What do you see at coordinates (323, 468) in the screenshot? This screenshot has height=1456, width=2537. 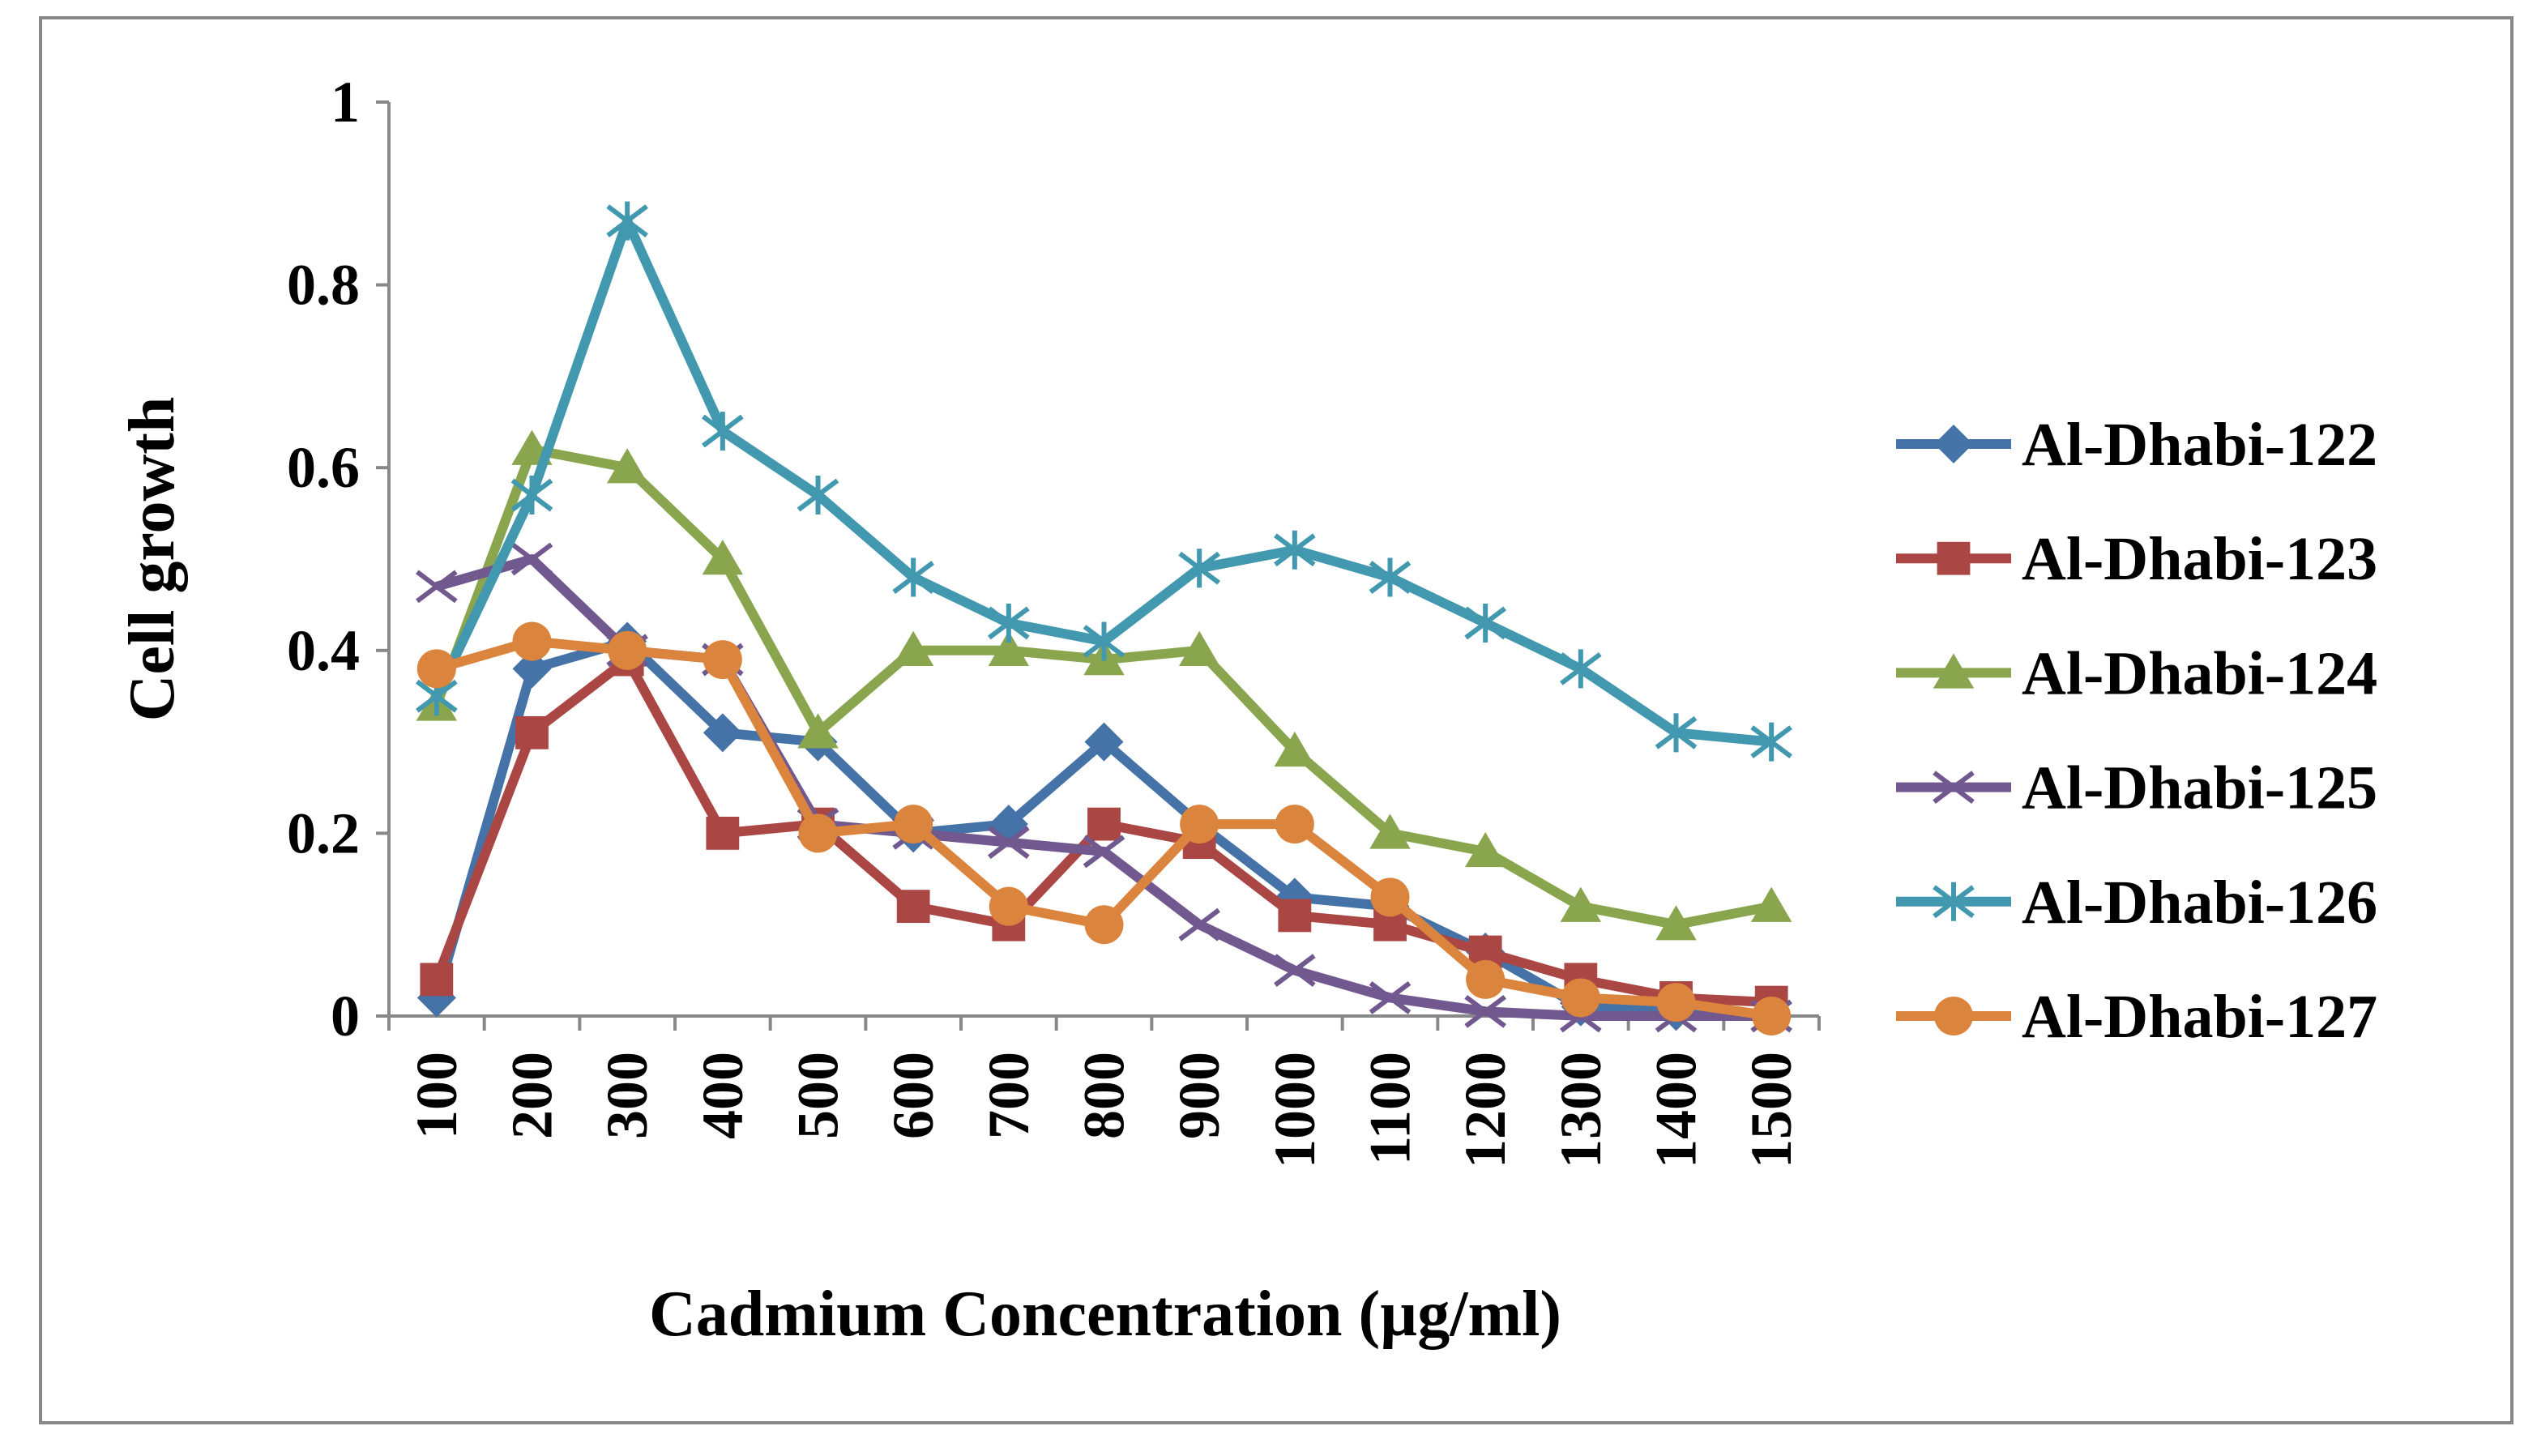 I see `y-tick-label: 0.6` at bounding box center [323, 468].